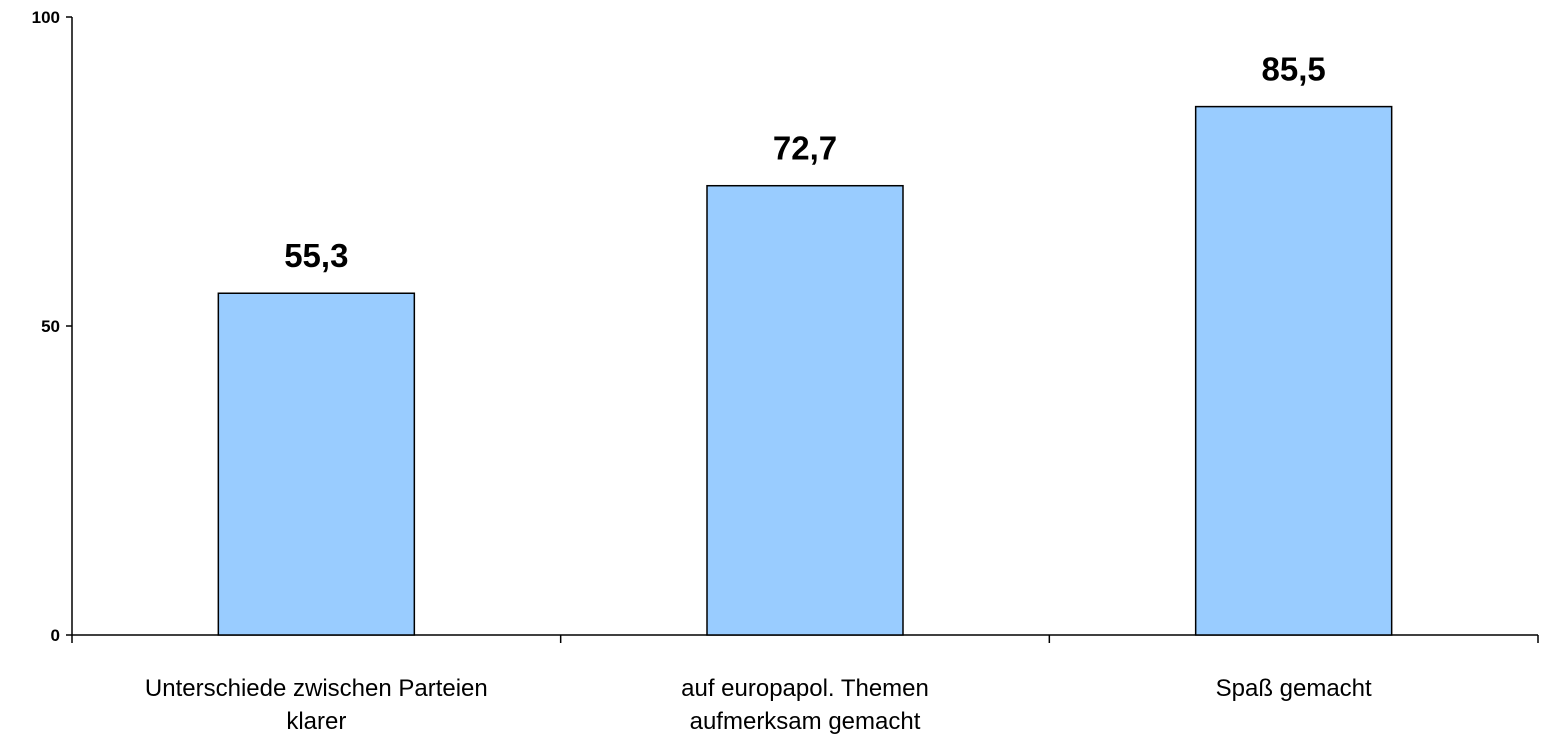 The height and width of the screenshot is (738, 1545). I want to click on bar-value-label: 55,3, so click(316, 255).